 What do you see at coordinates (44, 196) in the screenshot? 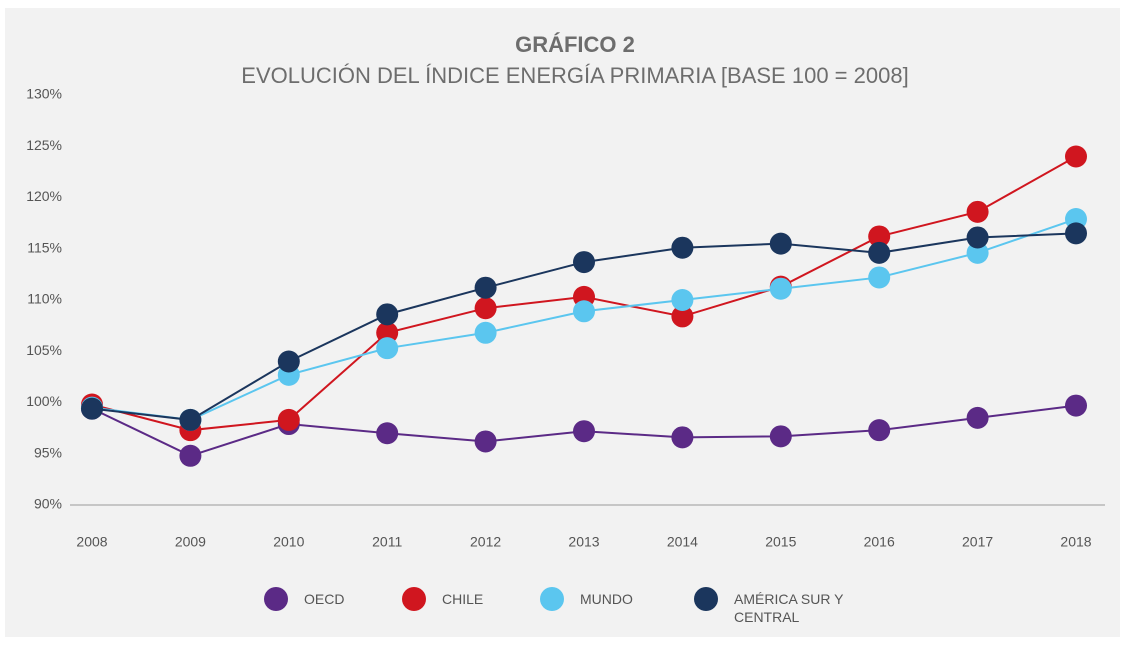
I see `y-tick-label: 120%` at bounding box center [44, 196].